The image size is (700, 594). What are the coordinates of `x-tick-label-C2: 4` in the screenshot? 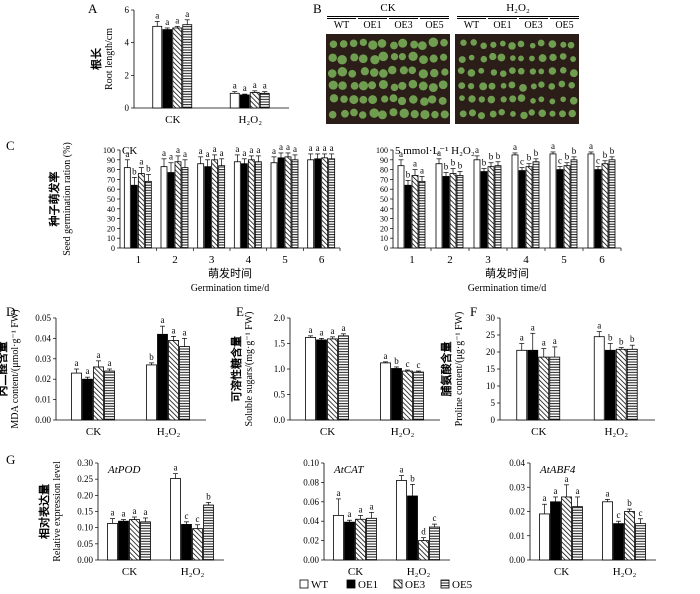 It's located at (526, 260).